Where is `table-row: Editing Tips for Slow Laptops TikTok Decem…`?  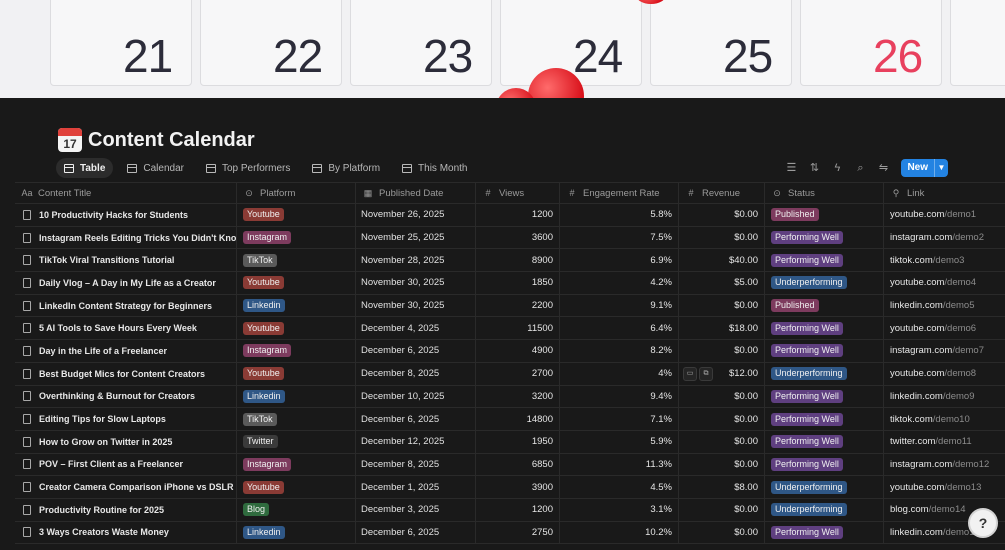
table-row: Editing Tips for Slow Laptops TikTok Decem… is located at coordinates (510, 419).